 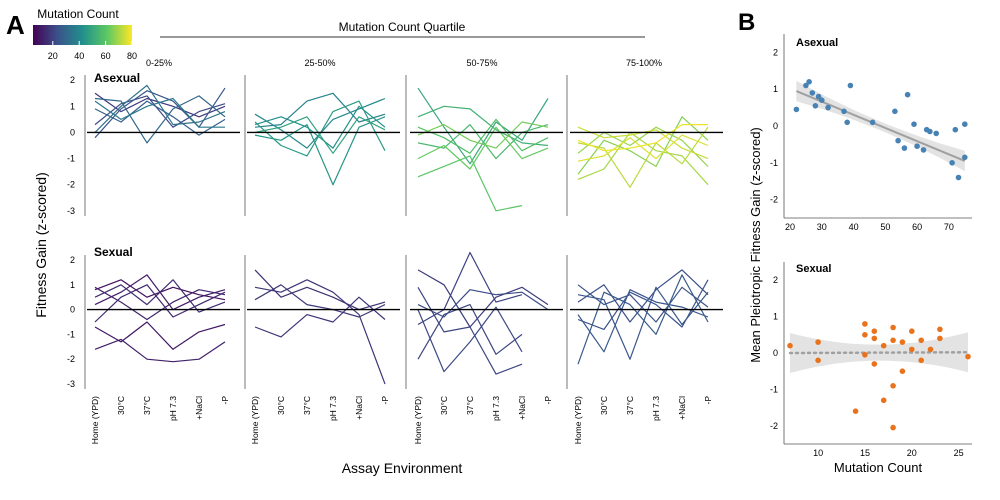 I want to click on panel-a-xlabel: Assay Environment, so click(x=402, y=468).